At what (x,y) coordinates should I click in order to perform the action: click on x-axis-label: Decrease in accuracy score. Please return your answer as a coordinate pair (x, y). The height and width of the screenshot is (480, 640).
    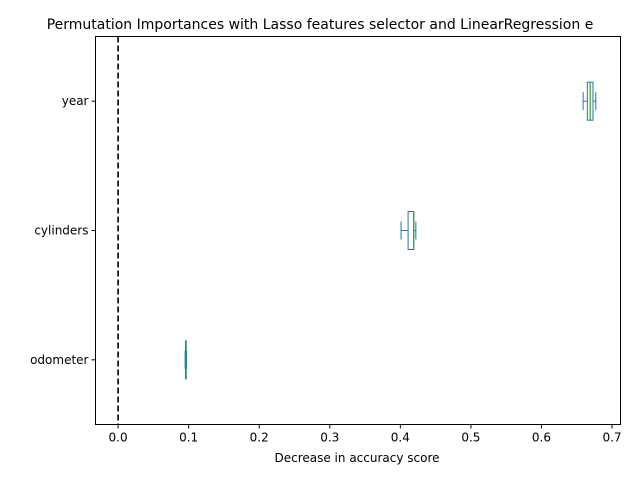
    Looking at the image, I should click on (356, 458).